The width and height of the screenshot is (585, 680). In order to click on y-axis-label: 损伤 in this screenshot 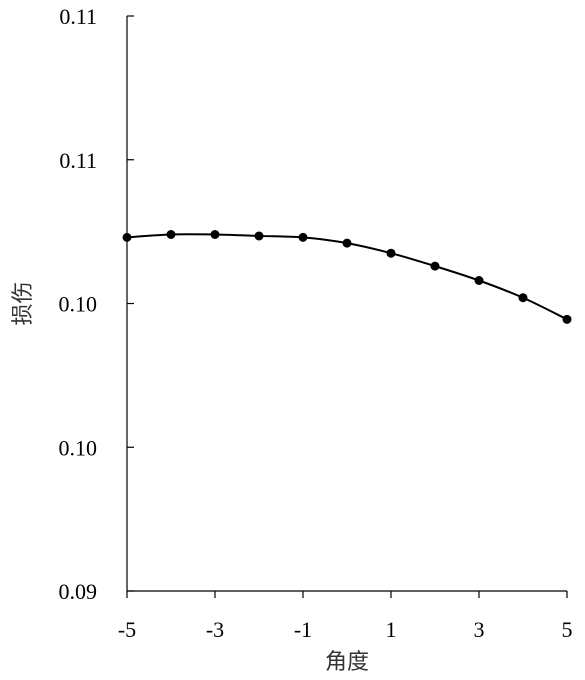, I will do `click(23, 303)`.